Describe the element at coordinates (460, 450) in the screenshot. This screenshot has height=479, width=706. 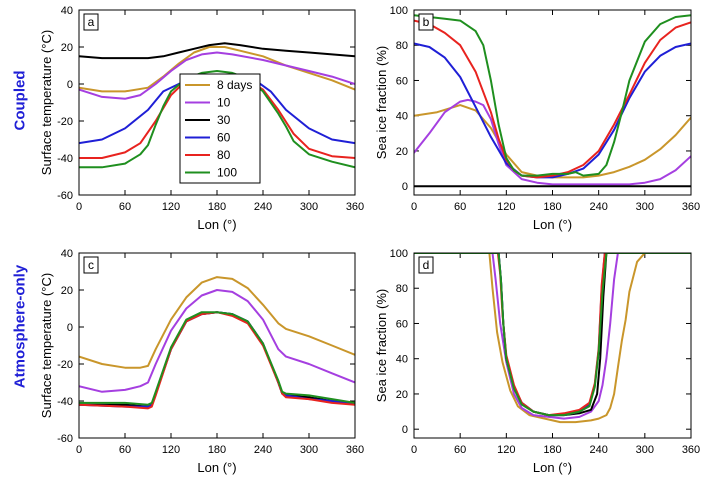
I see `x-tick-label-d-1: 60` at that location.